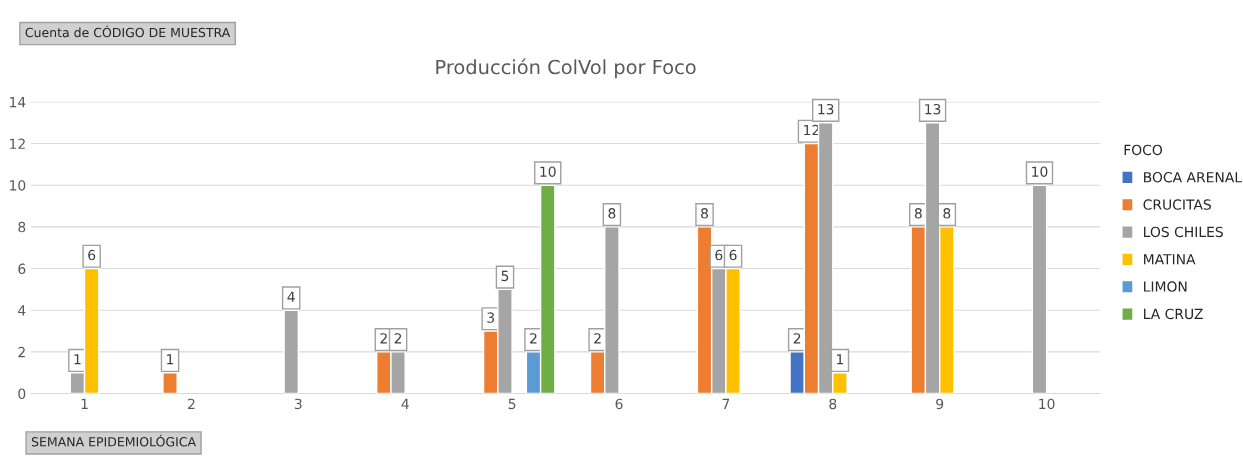 Image resolution: width=1243 pixels, height=463 pixels. What do you see at coordinates (298, 404) in the screenshot?
I see `x-tick-label: 3` at bounding box center [298, 404].